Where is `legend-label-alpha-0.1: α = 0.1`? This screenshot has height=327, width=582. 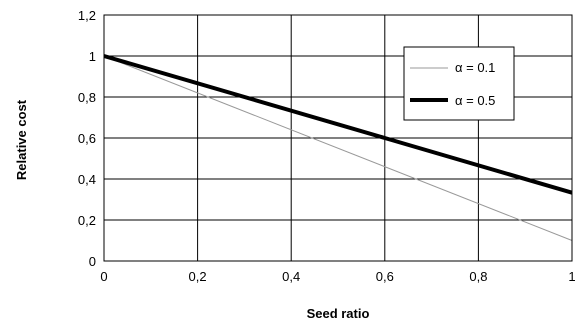 legend-label-alpha-0.1: α = 0.1 is located at coordinates (475, 67).